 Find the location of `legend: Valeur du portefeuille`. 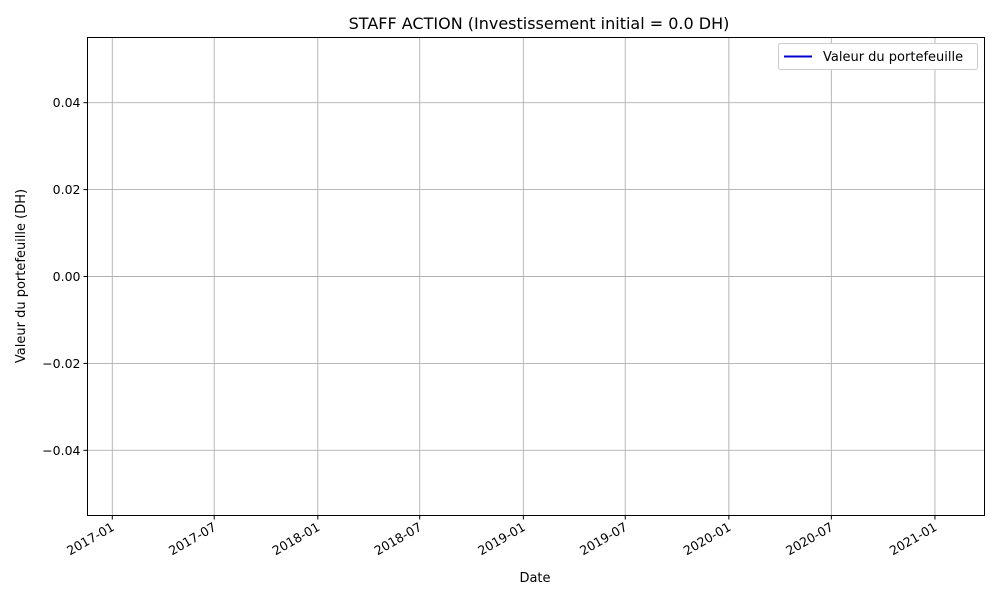

legend: Valeur du portefeuille is located at coordinates (878, 56).